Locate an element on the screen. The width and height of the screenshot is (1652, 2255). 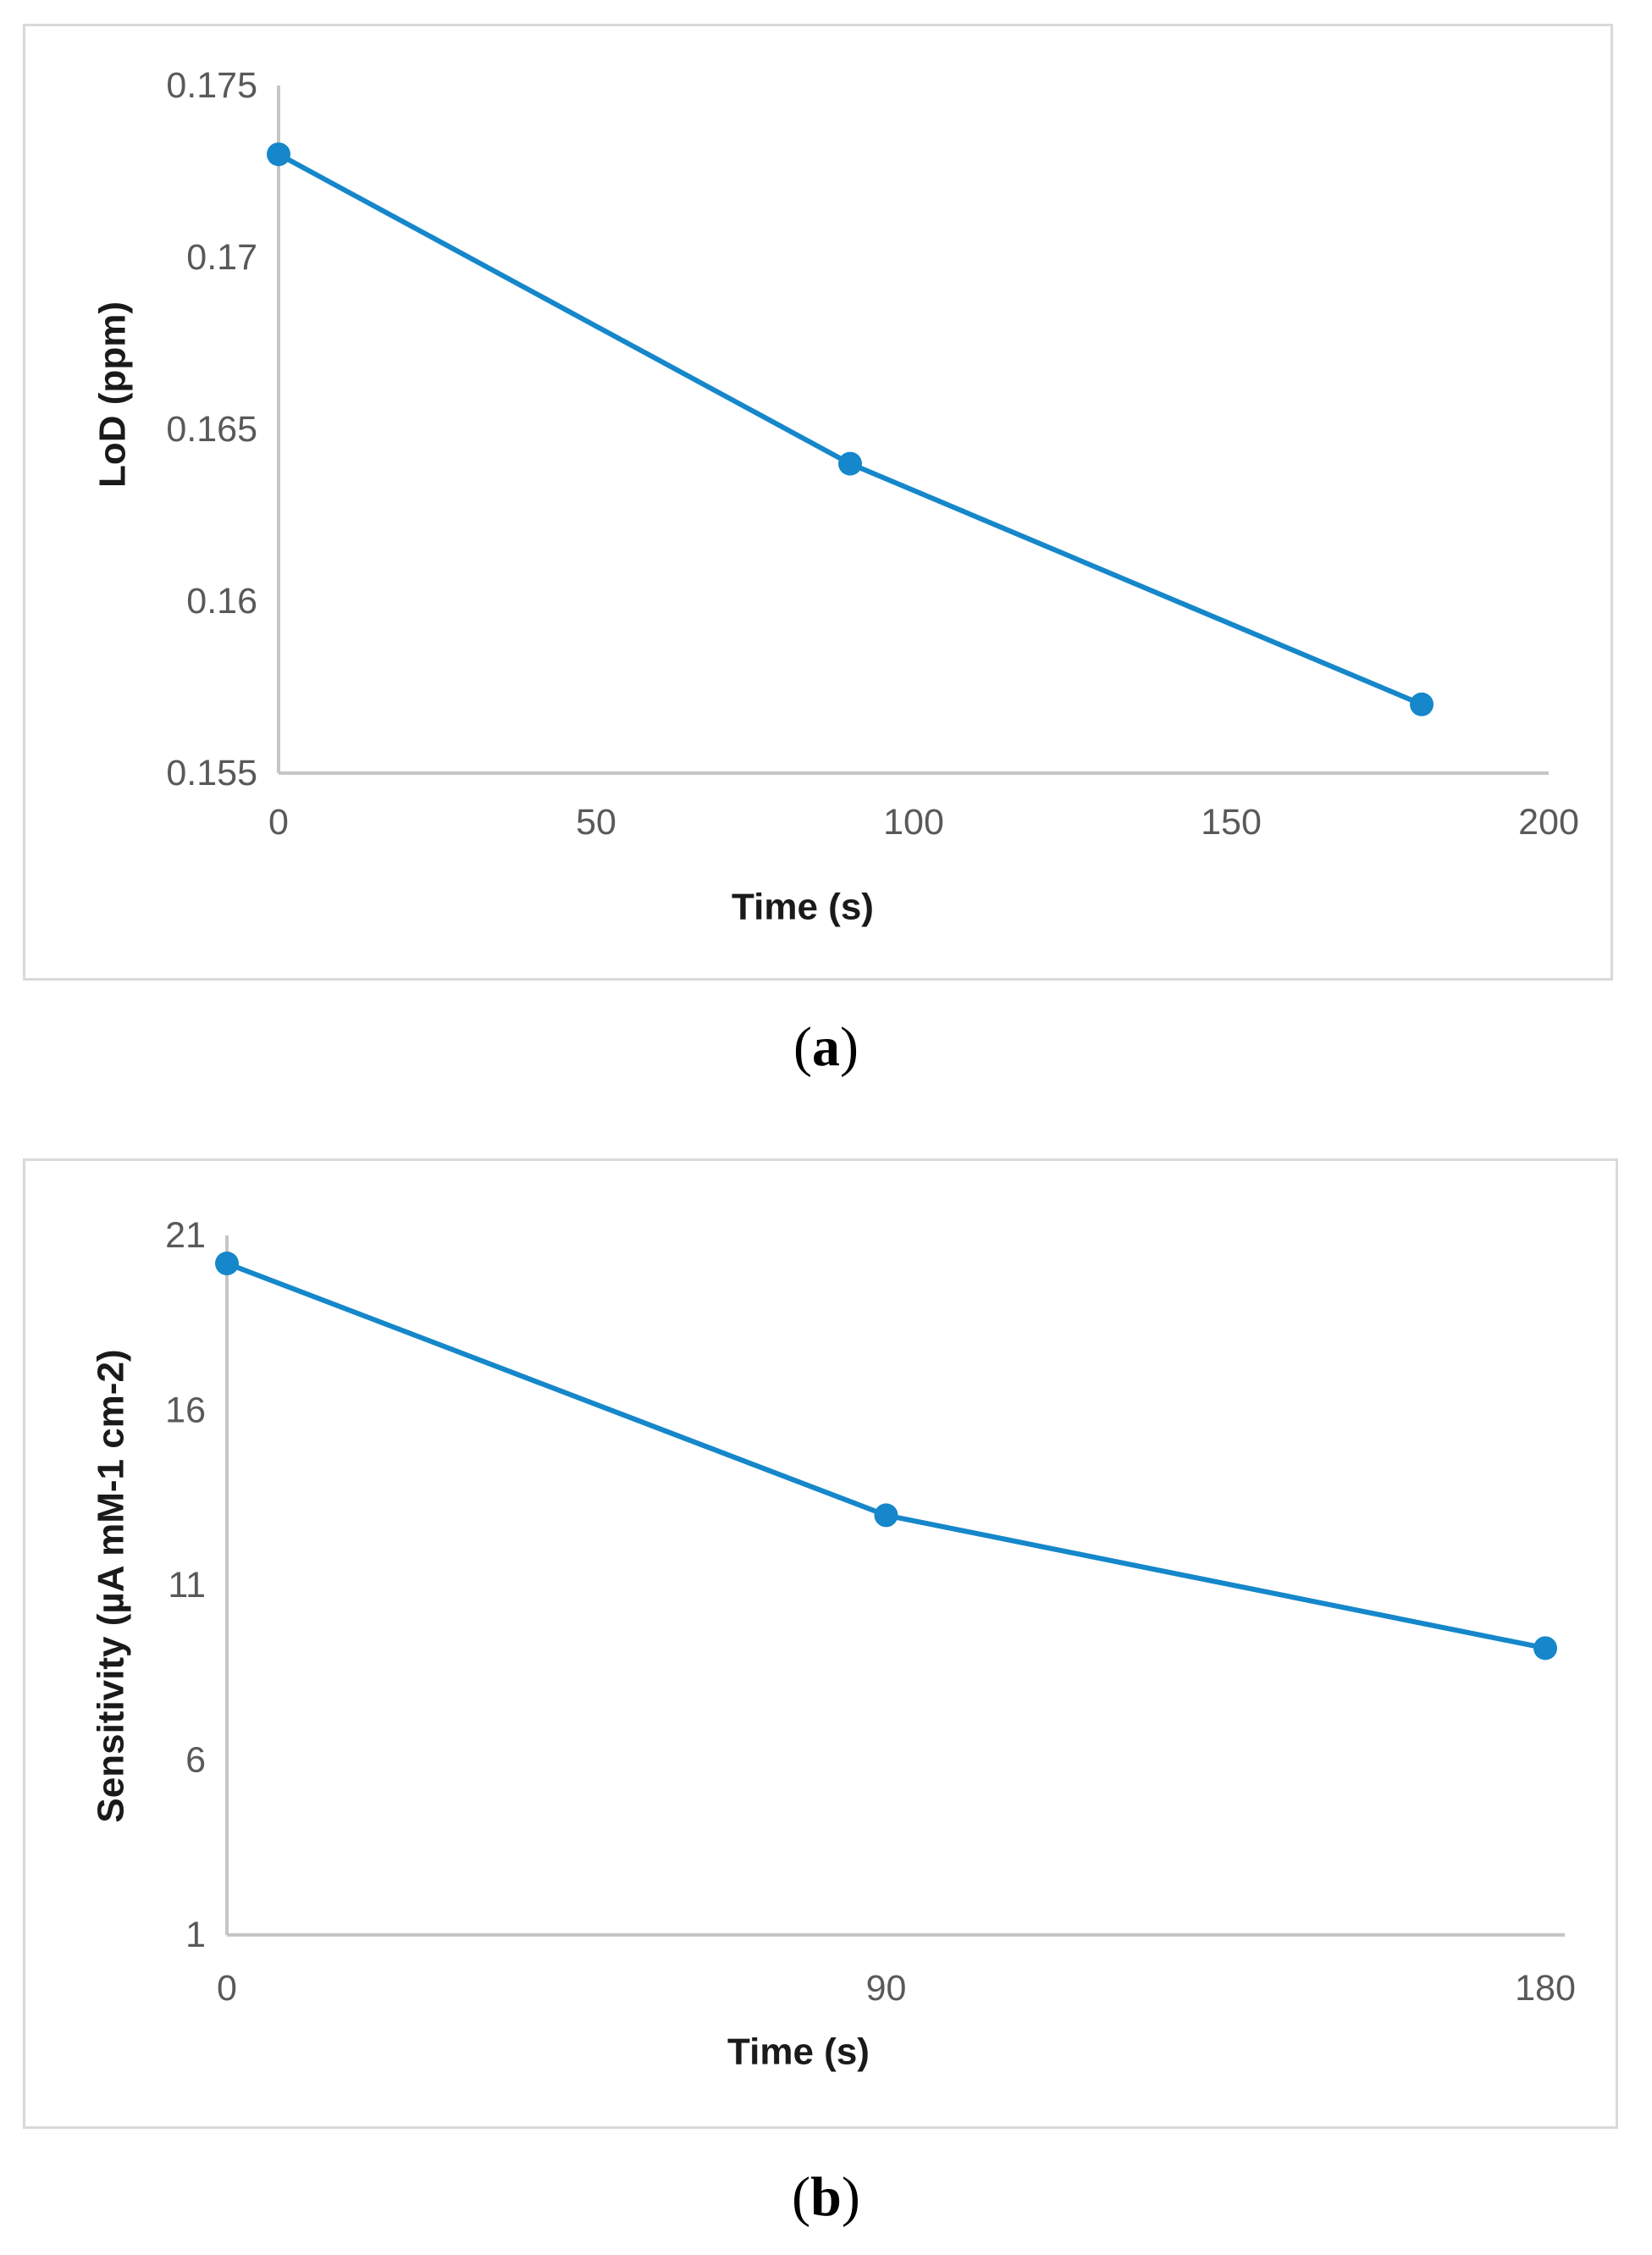
caption-a: (a) is located at coordinates (826, 1047).